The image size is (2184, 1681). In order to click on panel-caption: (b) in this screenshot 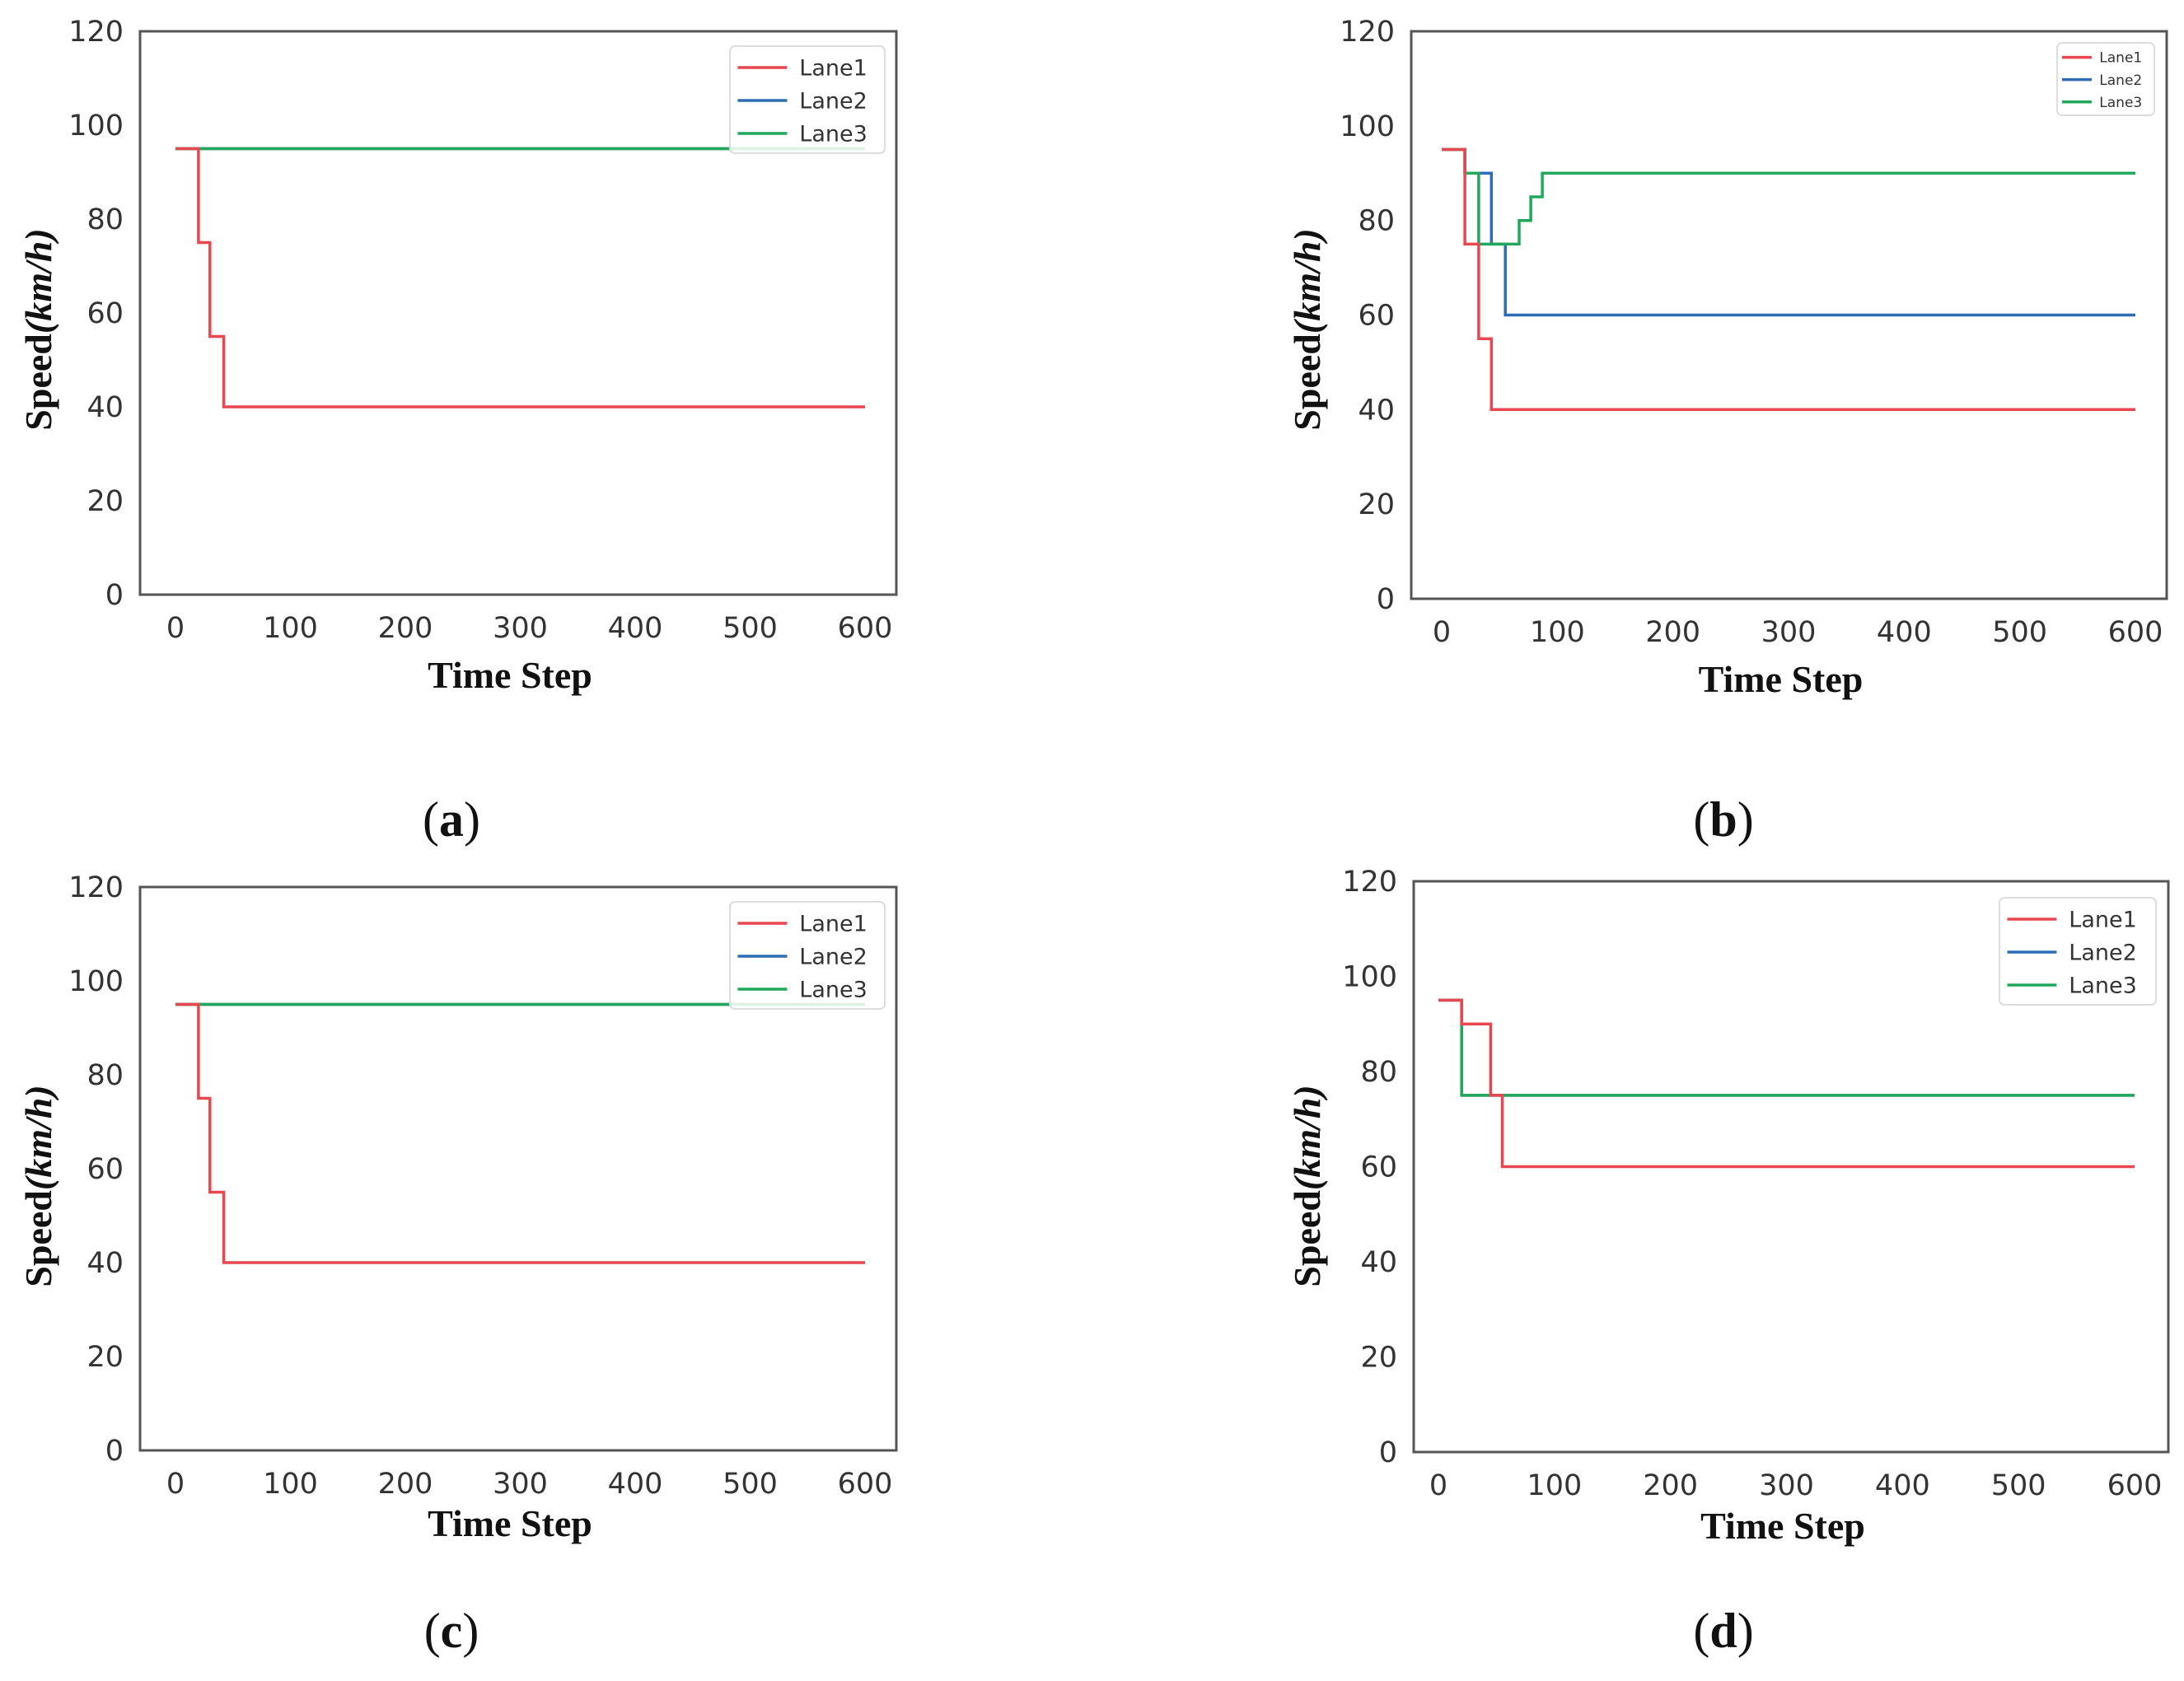, I will do `click(1723, 819)`.